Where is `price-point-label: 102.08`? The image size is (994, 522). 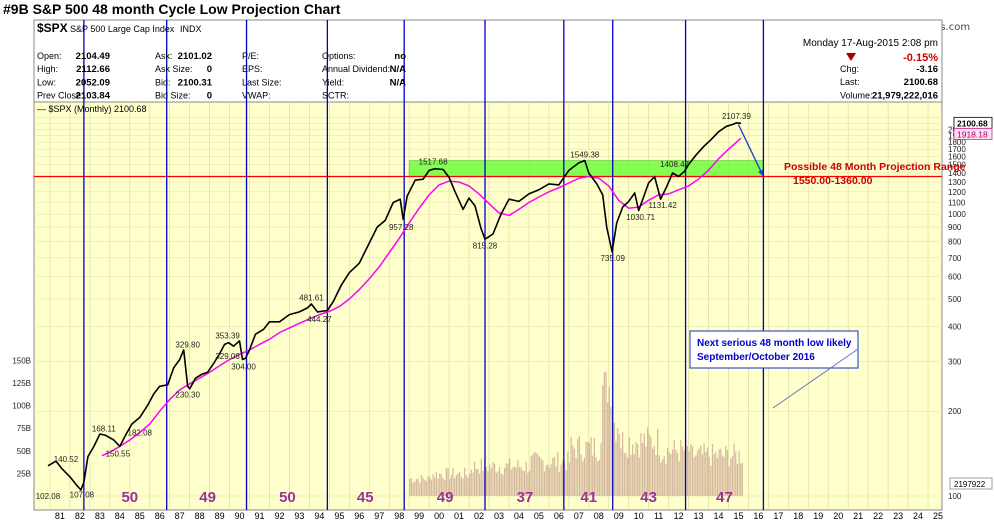 price-point-label: 102.08 is located at coordinates (48, 496).